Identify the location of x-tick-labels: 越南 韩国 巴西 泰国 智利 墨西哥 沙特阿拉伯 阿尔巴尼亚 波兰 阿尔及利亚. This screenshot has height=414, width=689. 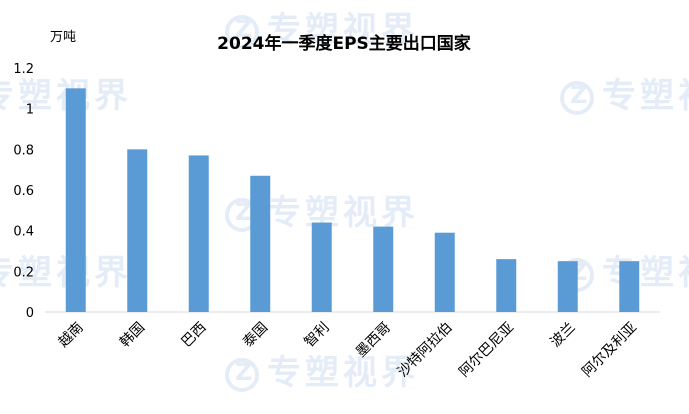
(347, 350).